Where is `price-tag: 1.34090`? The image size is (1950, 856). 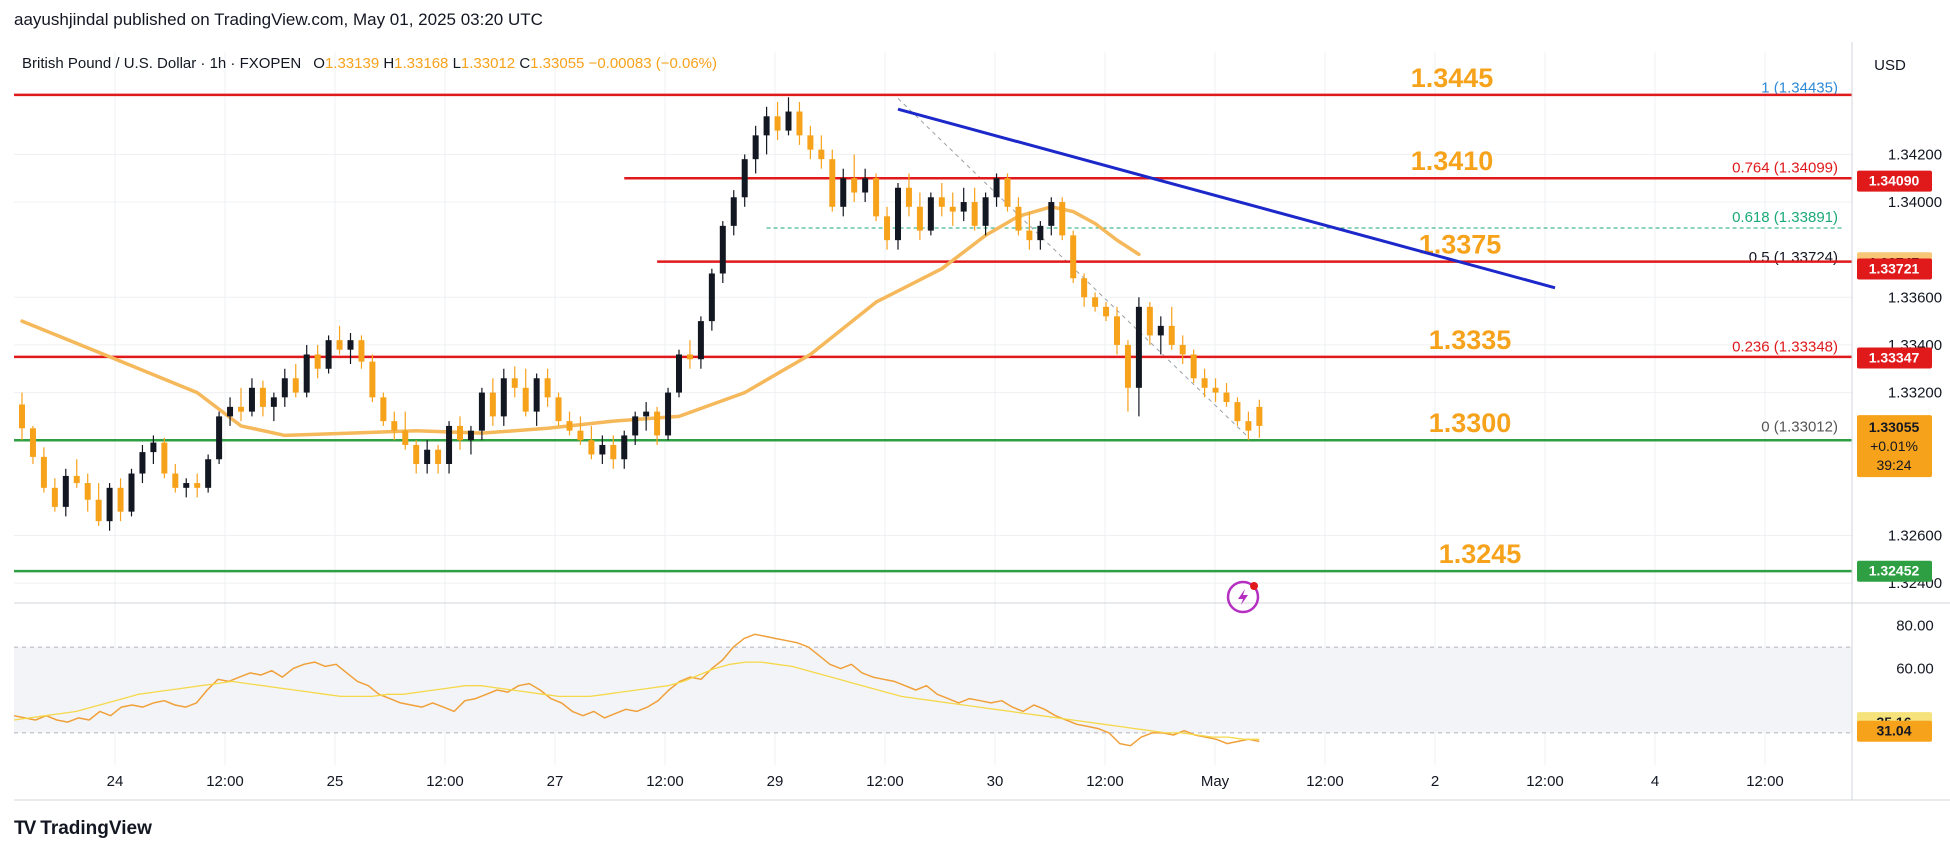 price-tag: 1.34090 is located at coordinates (1894, 181).